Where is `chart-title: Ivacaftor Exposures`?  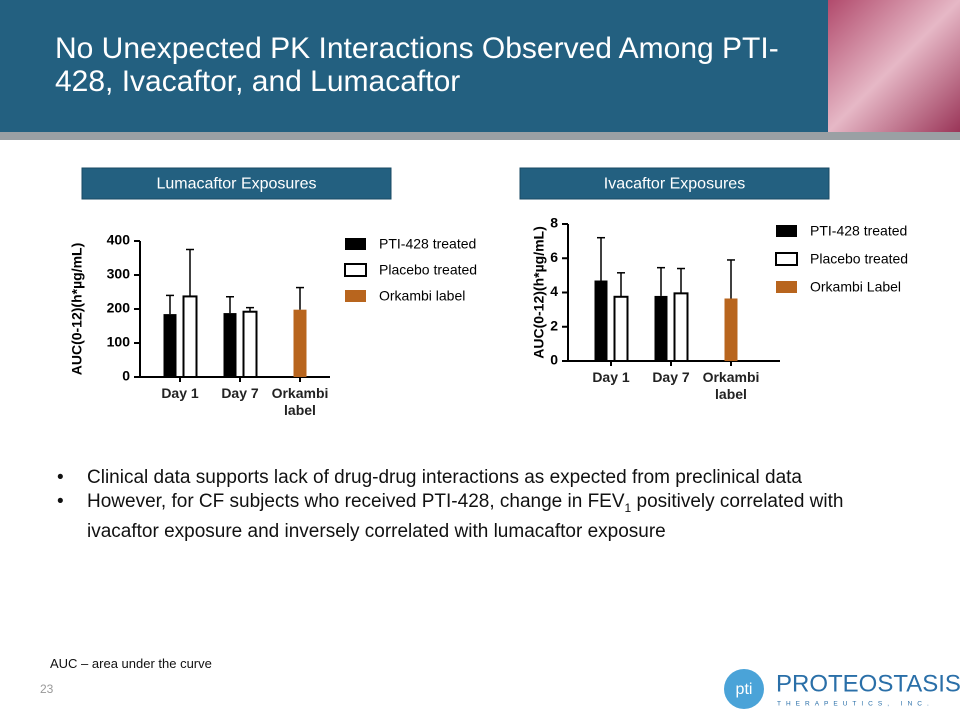 chart-title: Ivacaftor Exposures is located at coordinates (674, 184).